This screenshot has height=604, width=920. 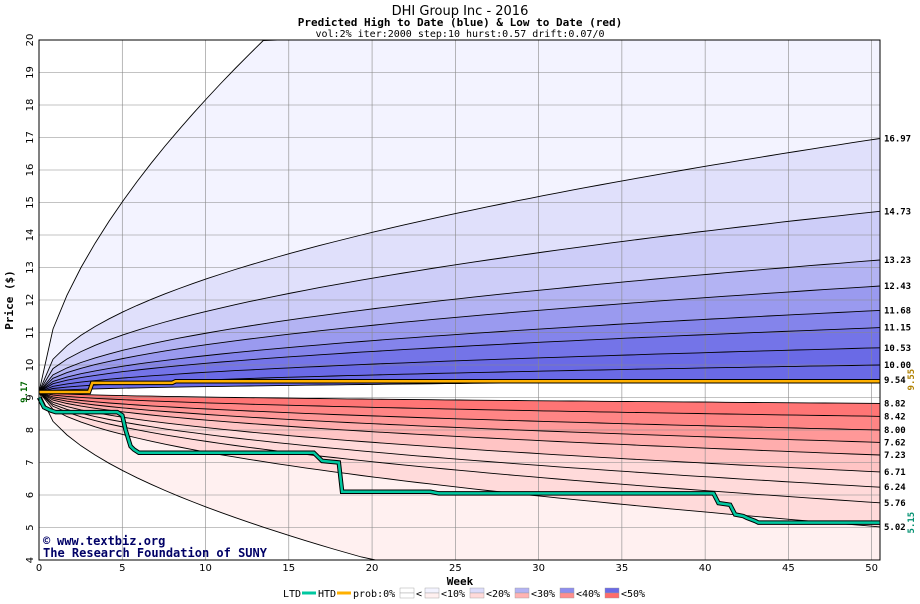 What do you see at coordinates (895, 417) in the screenshot?
I see `quantile-end-label-10: 8.42` at bounding box center [895, 417].